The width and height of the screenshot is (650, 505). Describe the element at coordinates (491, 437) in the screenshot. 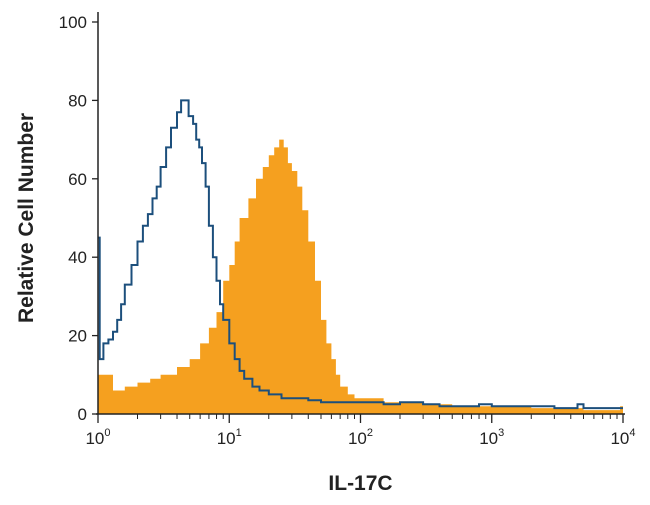

I see `x-tick-label: 10³` at that location.